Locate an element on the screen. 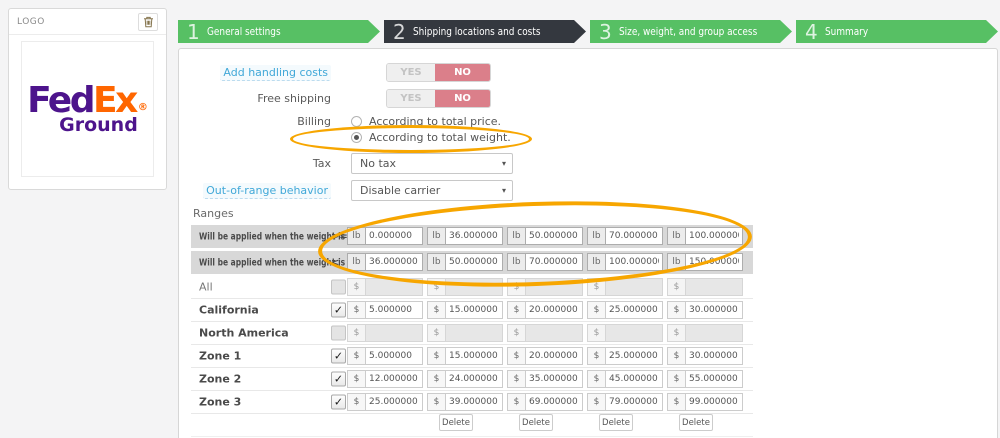 This screenshot has width=1000, height=438. free-shipping-toggle: YES NO is located at coordinates (438, 98).